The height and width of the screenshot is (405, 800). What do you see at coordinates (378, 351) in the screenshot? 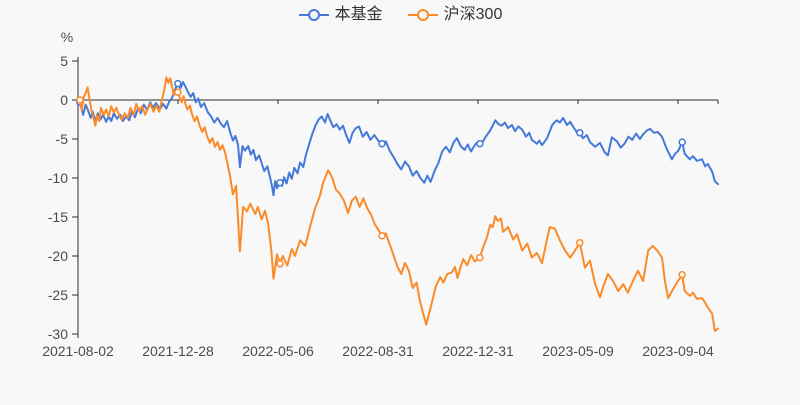
I see `x-axis-label: 2022-08-31` at bounding box center [378, 351].